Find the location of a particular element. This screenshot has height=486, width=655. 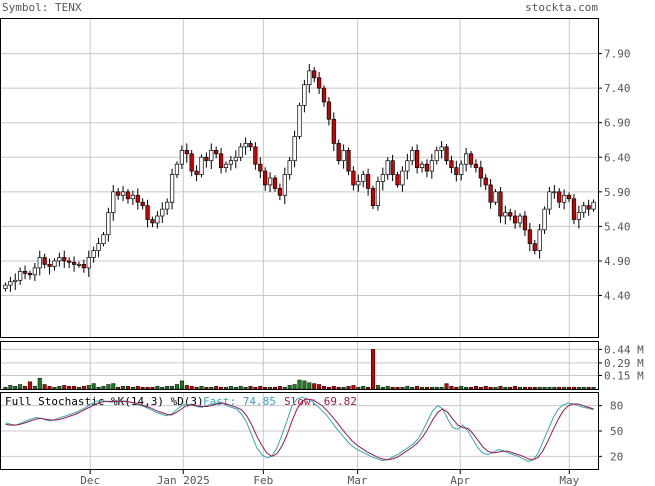

stockta-brand-link: stockta.com is located at coordinates (561, 7).